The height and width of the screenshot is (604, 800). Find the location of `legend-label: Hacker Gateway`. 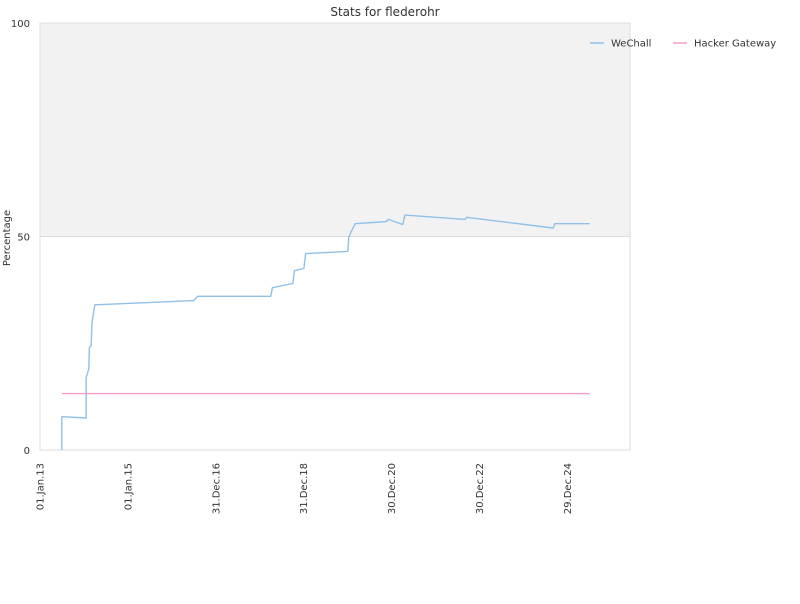

legend-label: Hacker Gateway is located at coordinates (735, 44).